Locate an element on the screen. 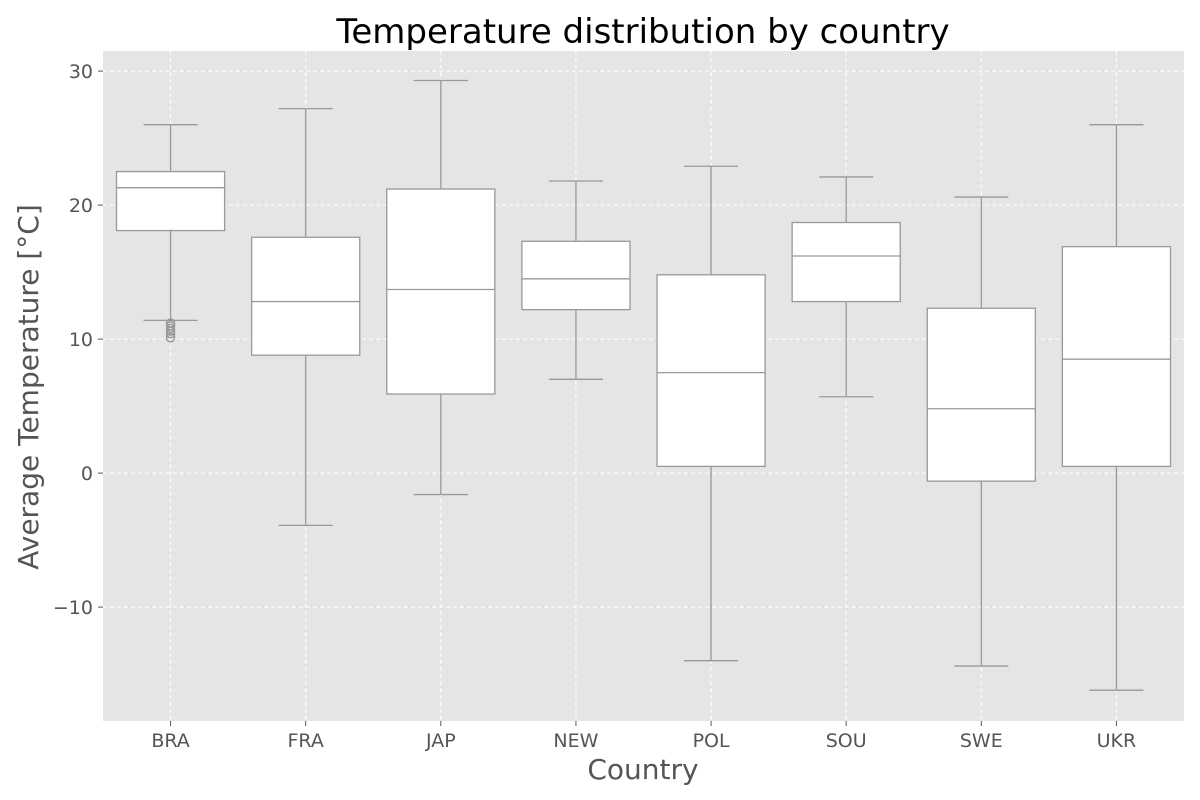 The image size is (1200, 800). box-new is located at coordinates (576, 280).